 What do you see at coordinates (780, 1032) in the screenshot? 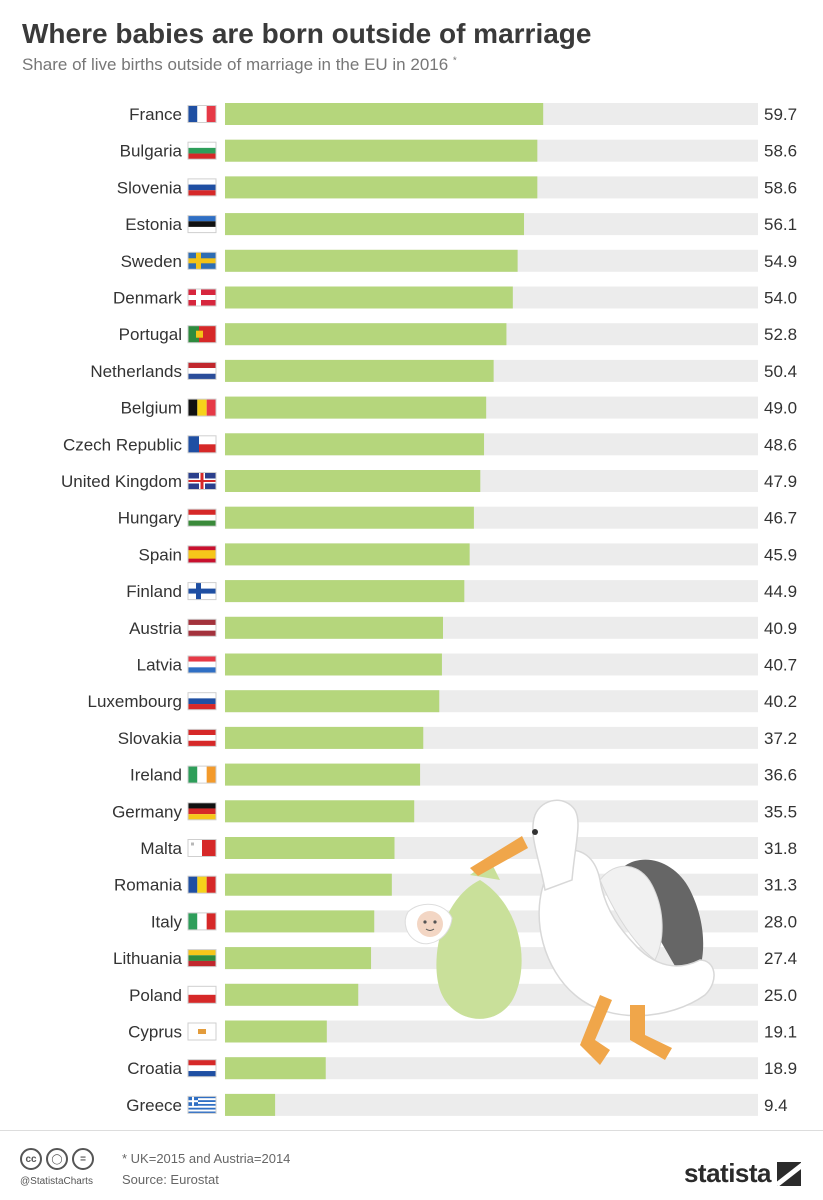
I see `value-label: 19.1` at bounding box center [780, 1032].